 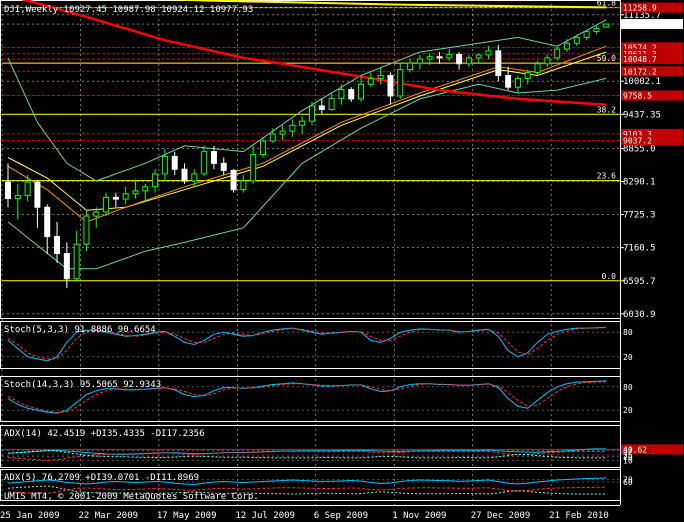 I want to click on indicator-level-label: 40.62, so click(x=635, y=449).